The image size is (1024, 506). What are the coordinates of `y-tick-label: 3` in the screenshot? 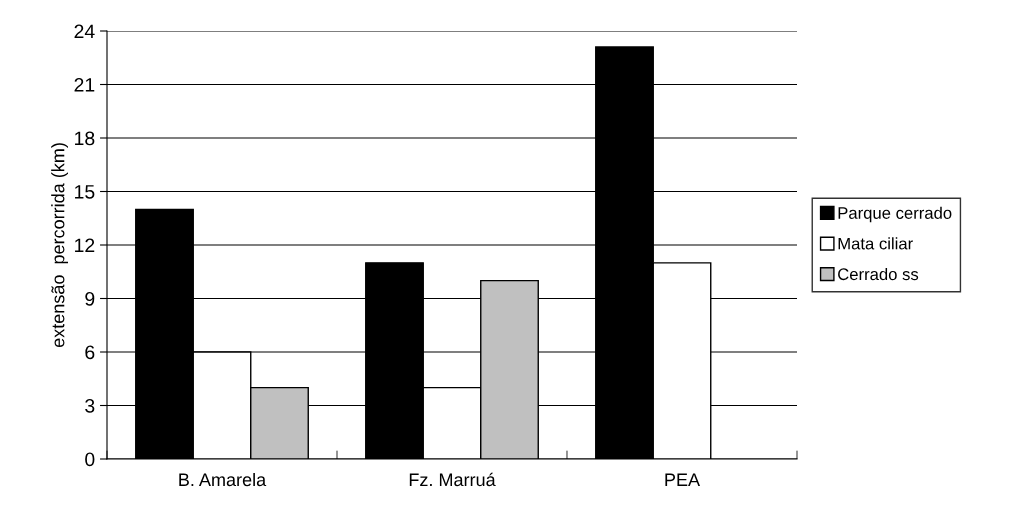 It's located at (90, 405).